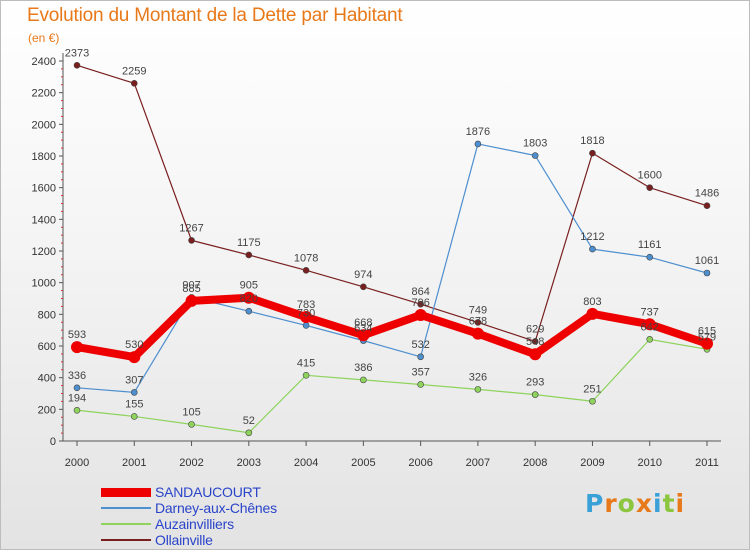 The width and height of the screenshot is (750, 550). I want to click on data-label-ollainville: 1175, so click(249, 243).